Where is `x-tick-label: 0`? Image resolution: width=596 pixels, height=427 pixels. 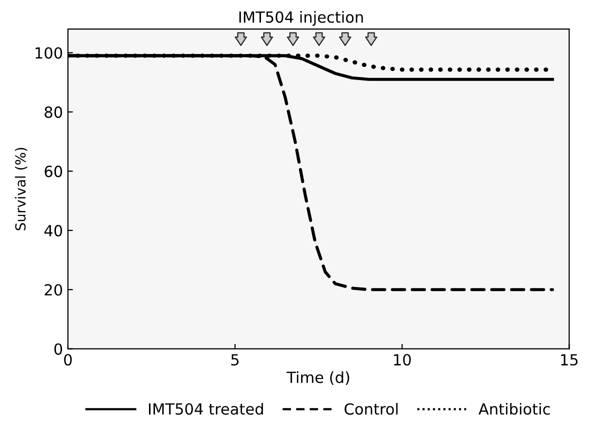
x-tick-label: 0 is located at coordinates (68, 360).